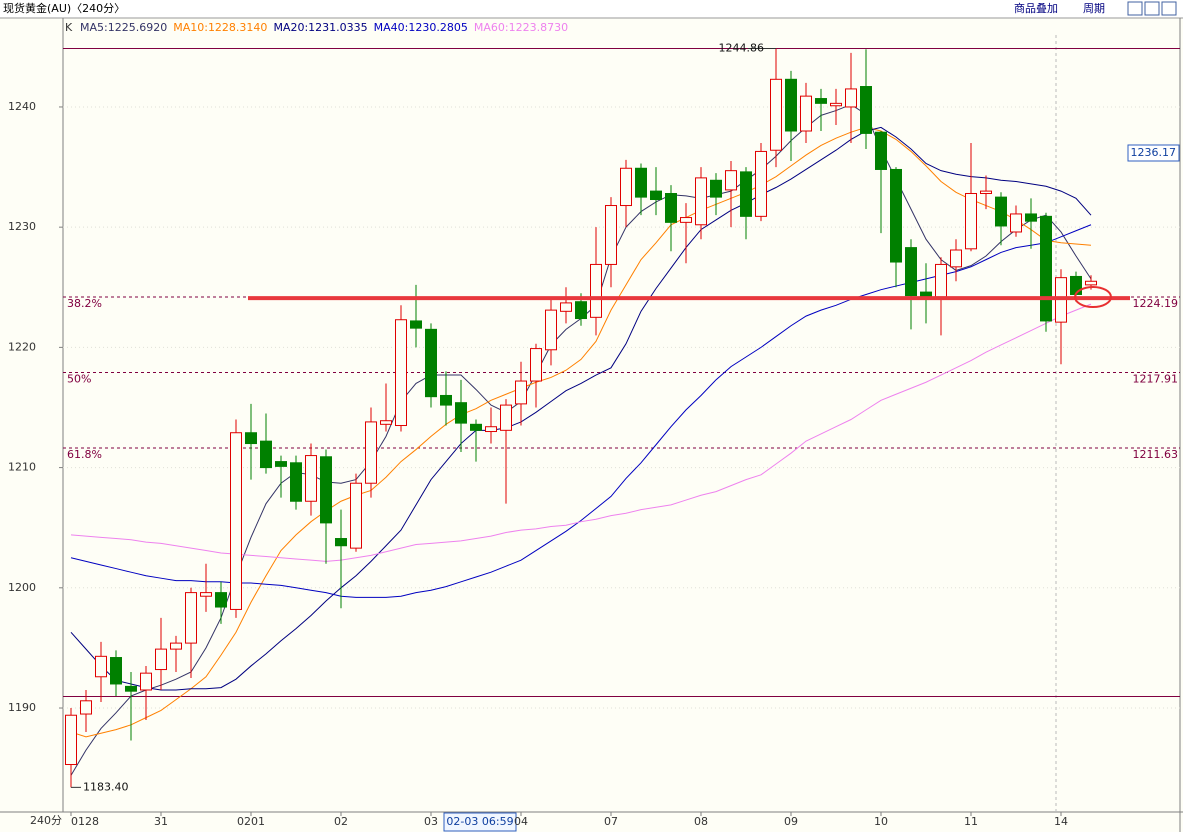  What do you see at coordinates (1135, 8) in the screenshot?
I see `nav-left` at bounding box center [1135, 8].